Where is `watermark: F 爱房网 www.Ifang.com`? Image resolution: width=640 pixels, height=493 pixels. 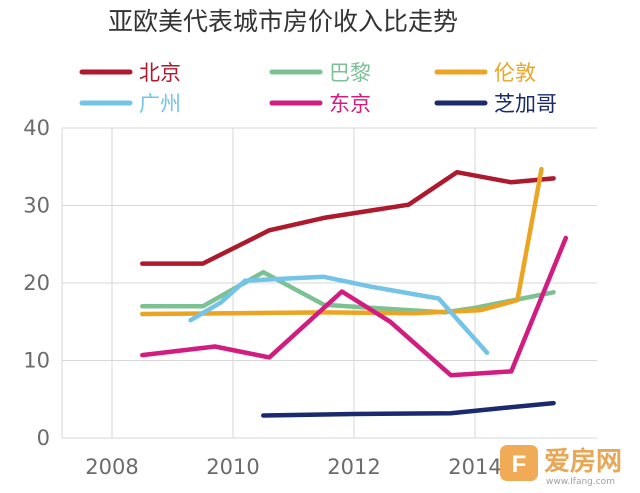
watermark: F 爱房网 www.Ifang.com is located at coordinates (561, 466).